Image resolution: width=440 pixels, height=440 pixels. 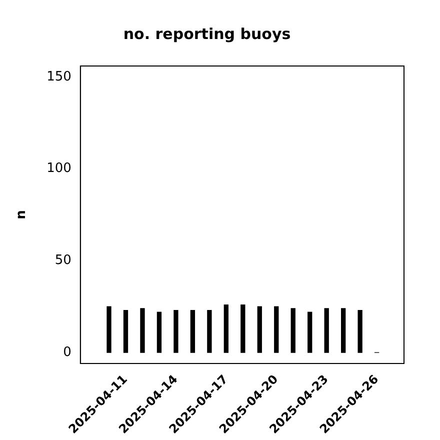 I want to click on chart-title: no. reporting buoys, so click(x=207, y=33).